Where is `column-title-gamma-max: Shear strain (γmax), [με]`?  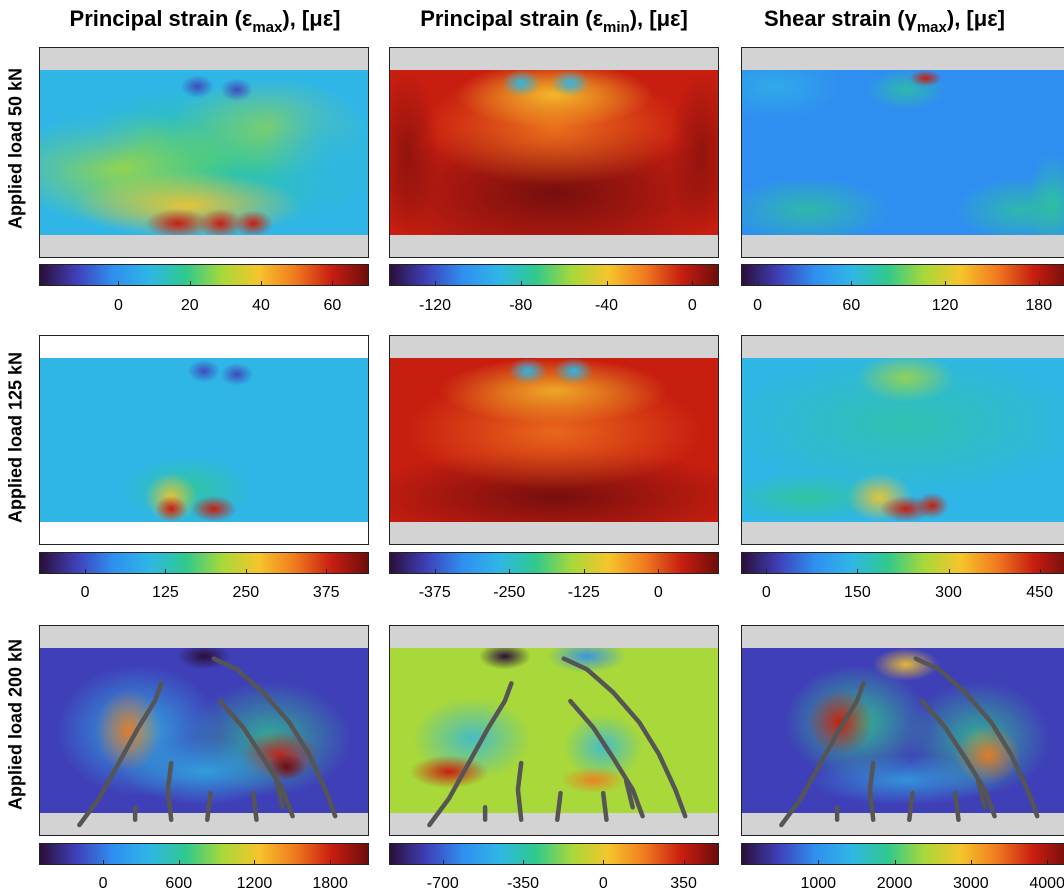
column-title-gamma-max: Shear strain (γmax), [με] is located at coordinates (903, 21).